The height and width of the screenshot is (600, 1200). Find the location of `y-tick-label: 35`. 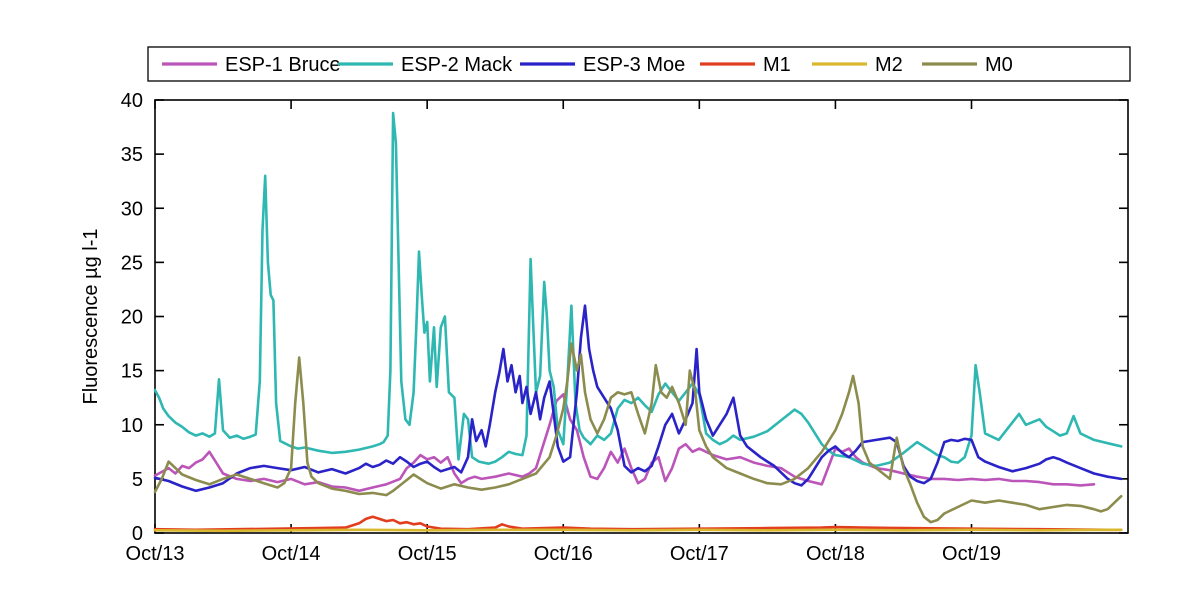

y-tick-label: 35 is located at coordinates (132, 155).